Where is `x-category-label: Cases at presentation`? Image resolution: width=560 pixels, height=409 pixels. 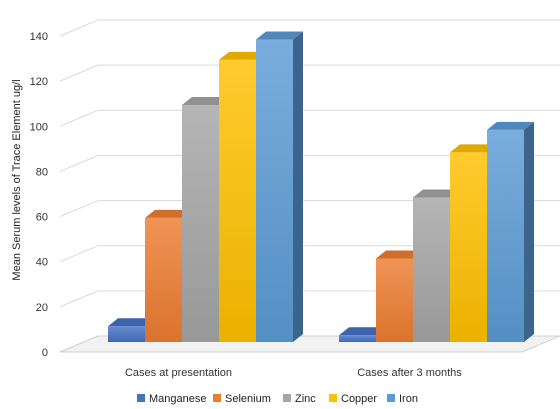 x-category-label: Cases at presentation is located at coordinates (178, 373).